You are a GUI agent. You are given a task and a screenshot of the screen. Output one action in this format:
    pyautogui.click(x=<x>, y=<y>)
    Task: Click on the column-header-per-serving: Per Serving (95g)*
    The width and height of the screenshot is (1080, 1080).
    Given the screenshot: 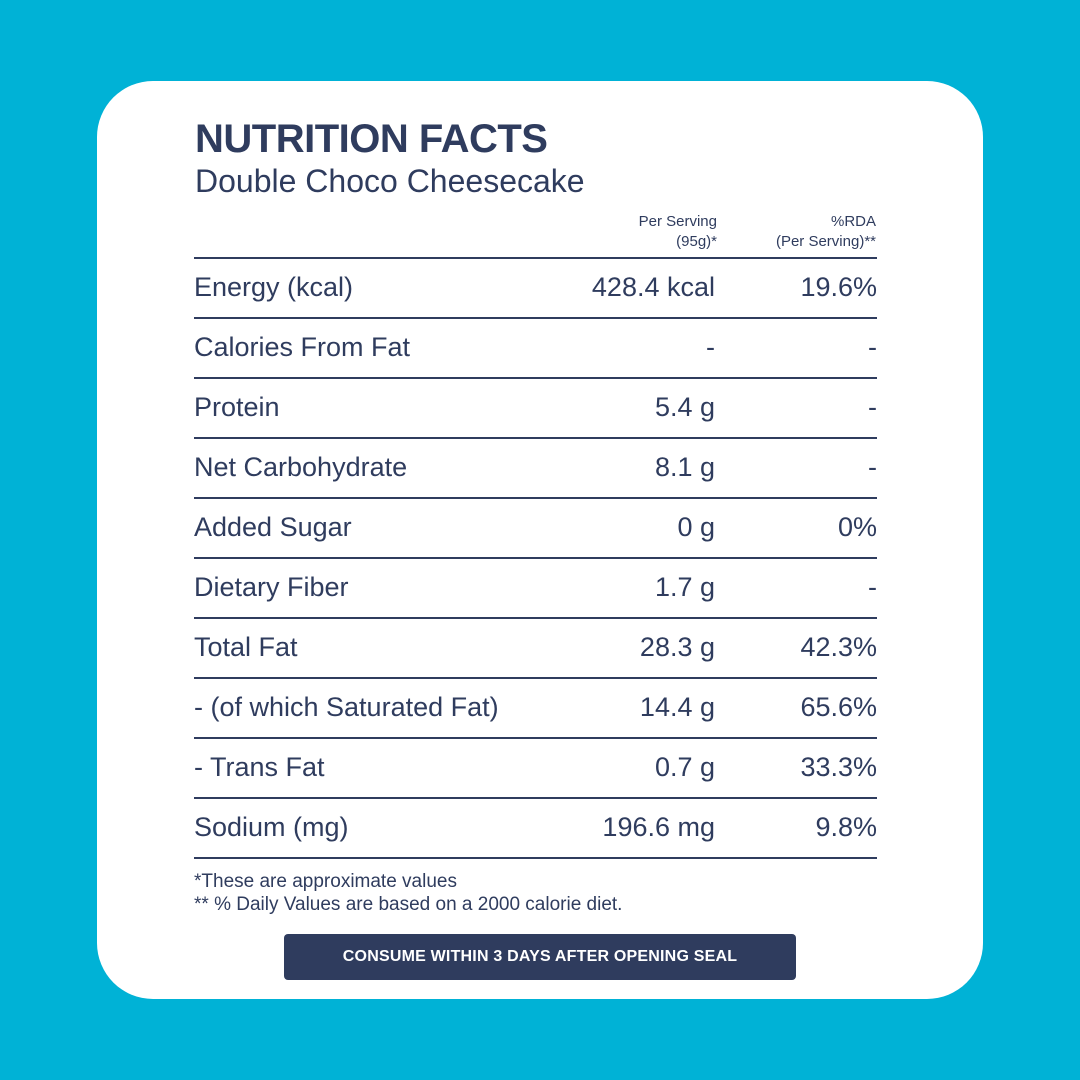 What is the action you would take?
    pyautogui.click(x=617, y=232)
    